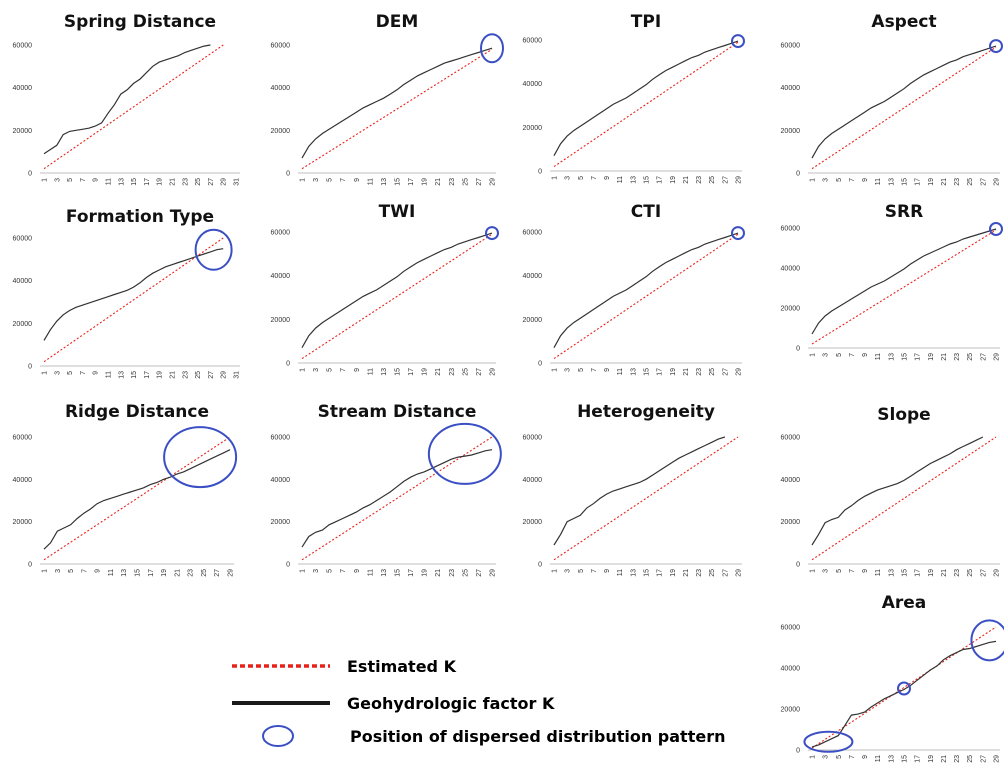 This screenshot has width=1004, height=769. What do you see at coordinates (237, 375) in the screenshot?
I see `x-tick-label: 31` at bounding box center [237, 375].